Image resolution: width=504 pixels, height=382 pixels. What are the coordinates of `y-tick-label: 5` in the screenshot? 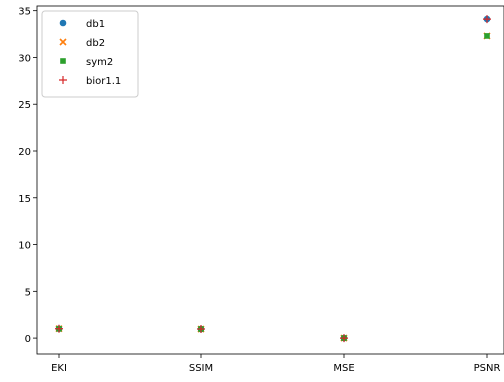 It's located at (28, 292).